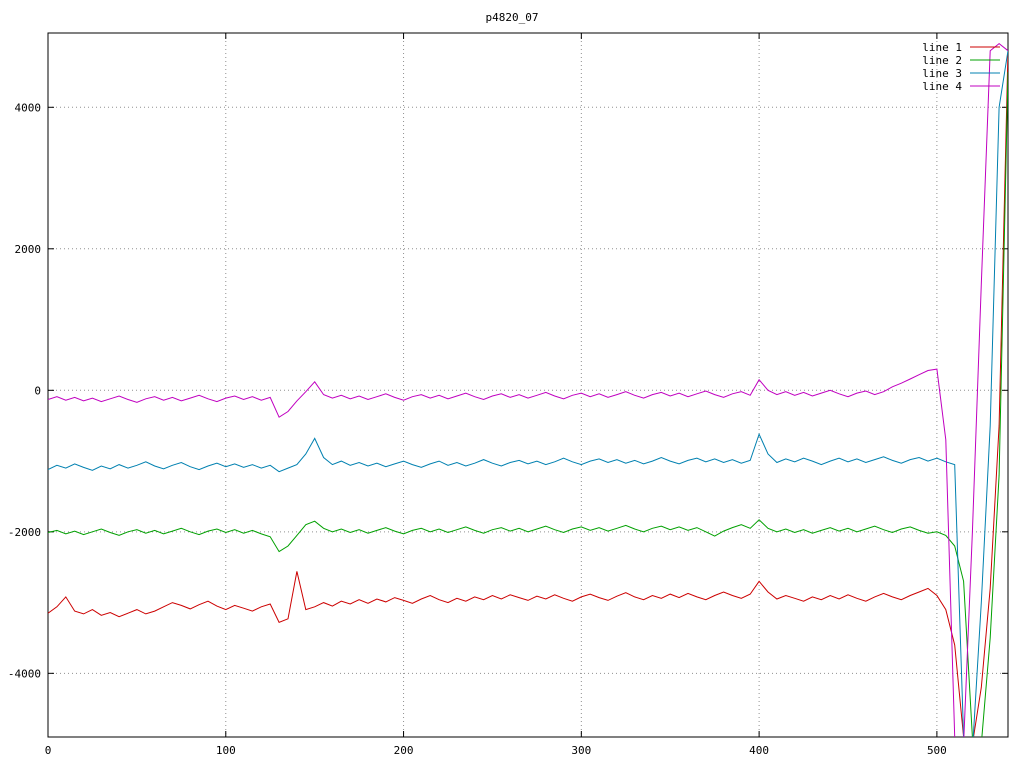  I want to click on y-tick-label: -4000, so click(24, 673).